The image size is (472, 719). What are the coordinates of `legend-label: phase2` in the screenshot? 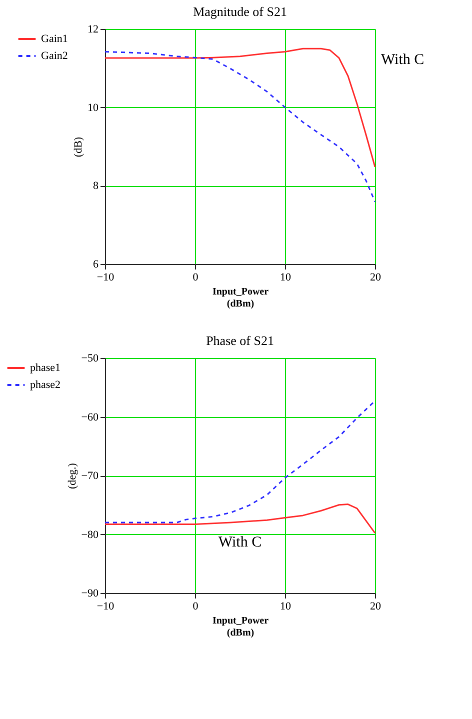 It's located at (45, 385).